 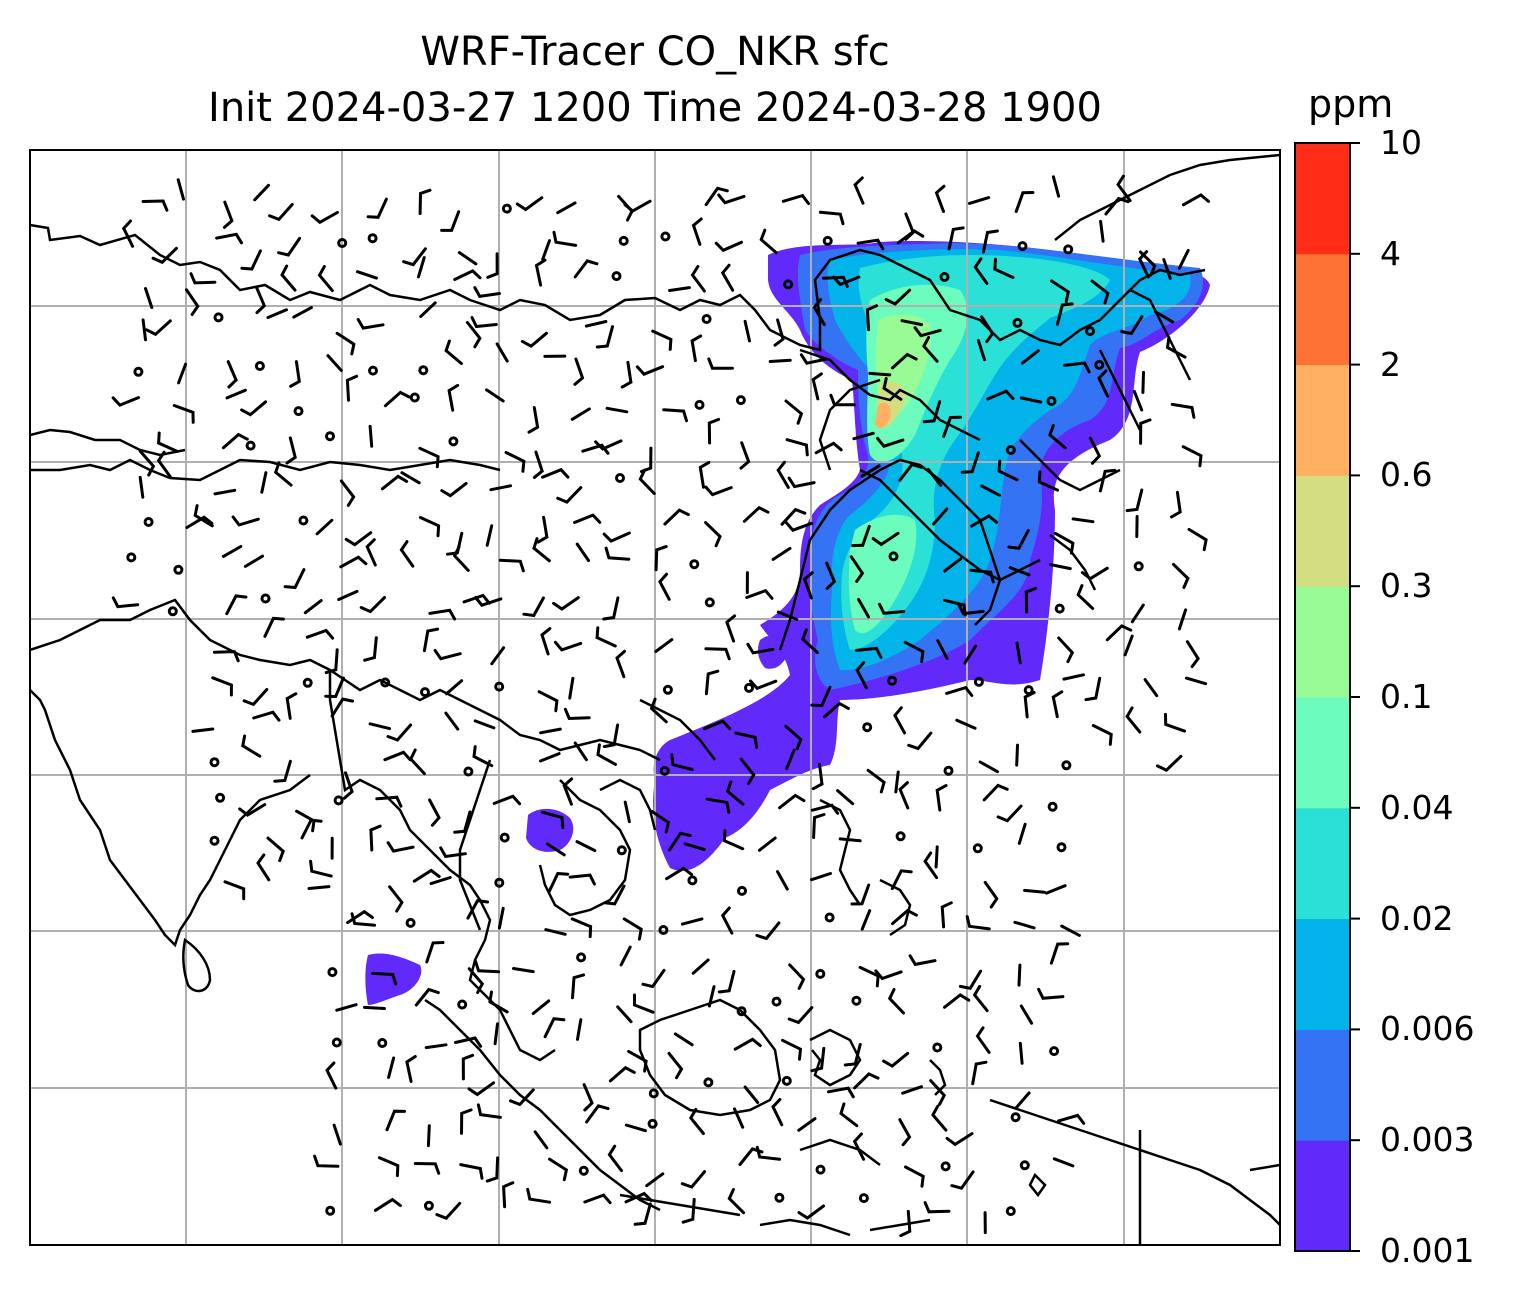 What do you see at coordinates (1427, 1140) in the screenshot?
I see `colorbar-tick-label: 0.003` at bounding box center [1427, 1140].